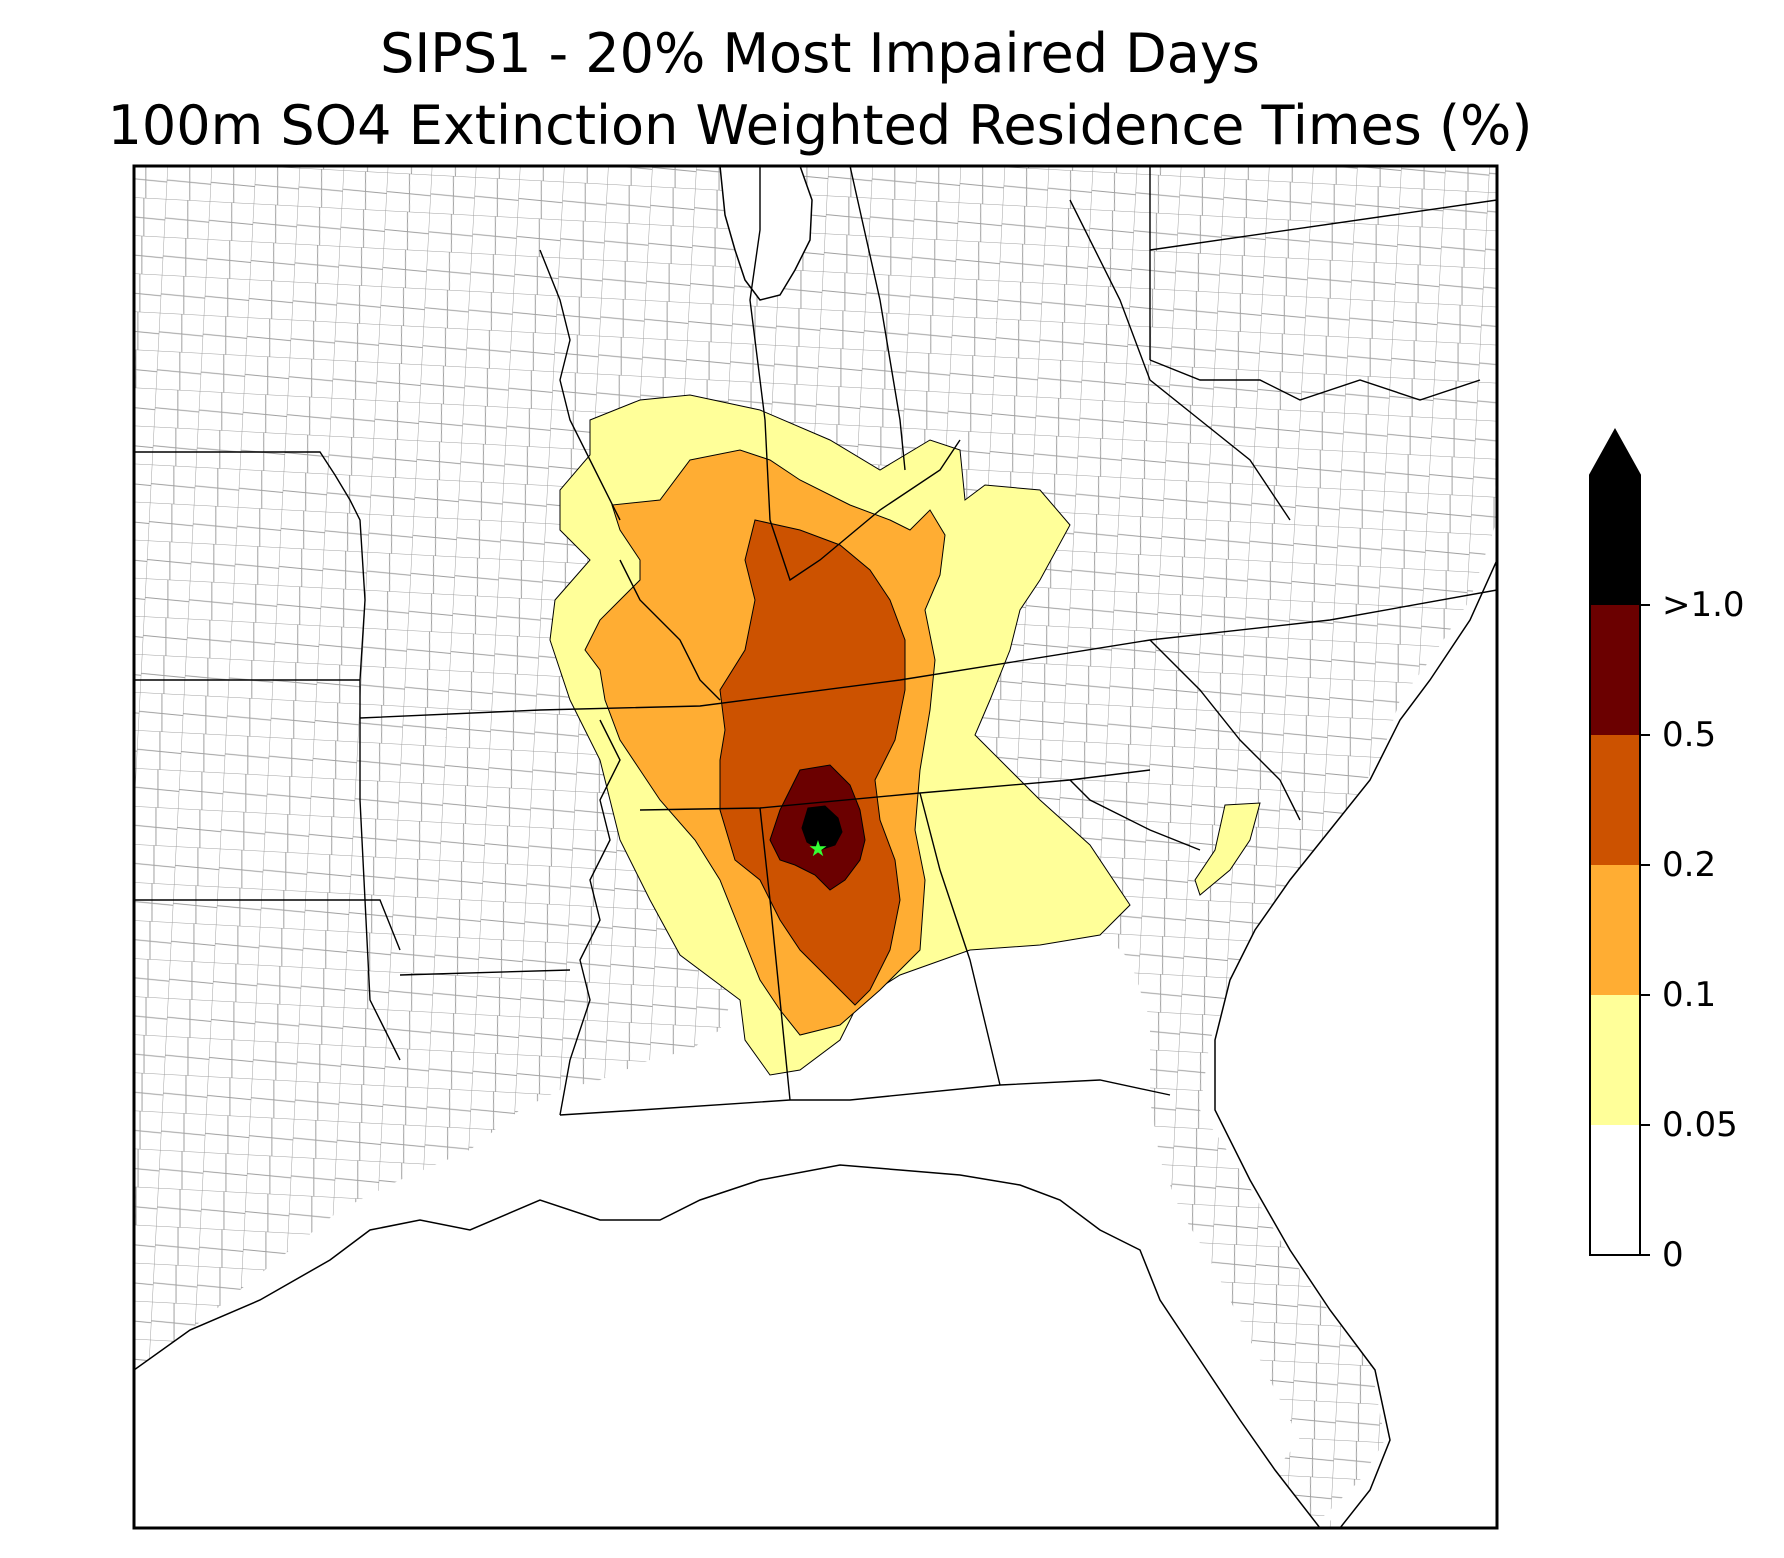  I want to click on map-title-line-1: SIPS1 - 20% Most Impaired Days, so click(820, 53).